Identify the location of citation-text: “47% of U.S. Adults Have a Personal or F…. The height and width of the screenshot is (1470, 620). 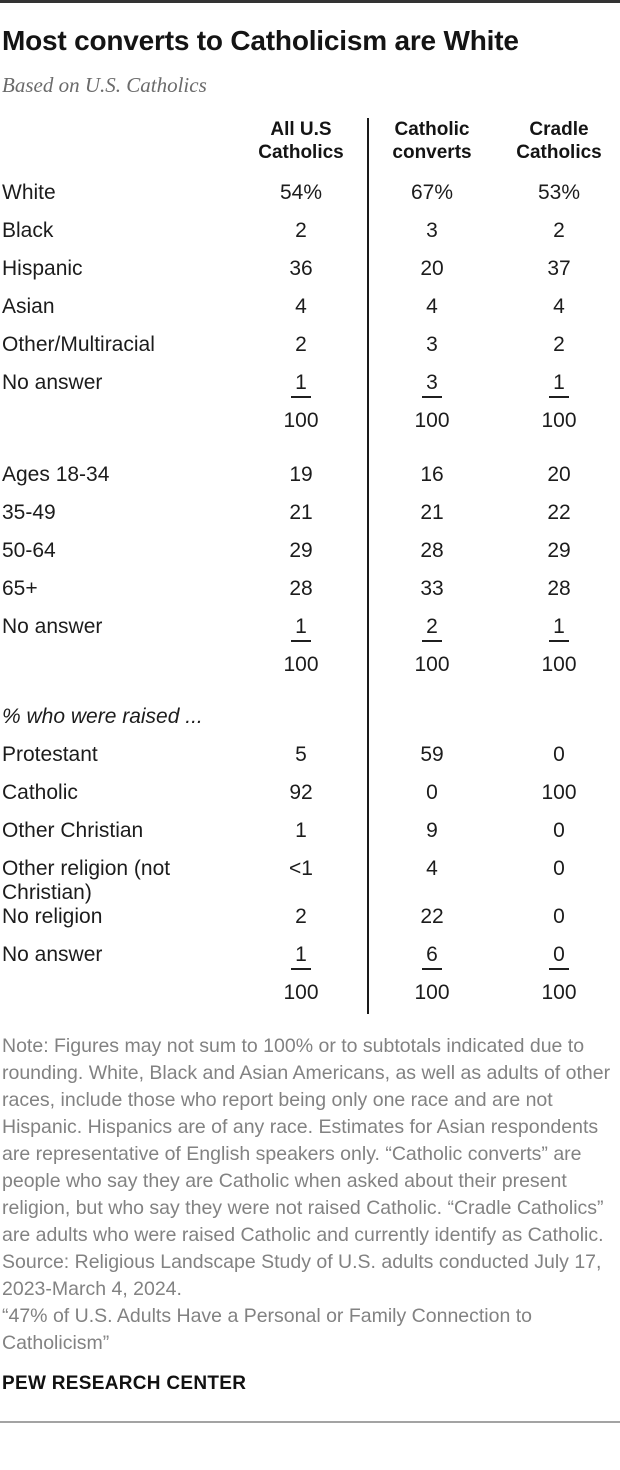
(267, 1329).